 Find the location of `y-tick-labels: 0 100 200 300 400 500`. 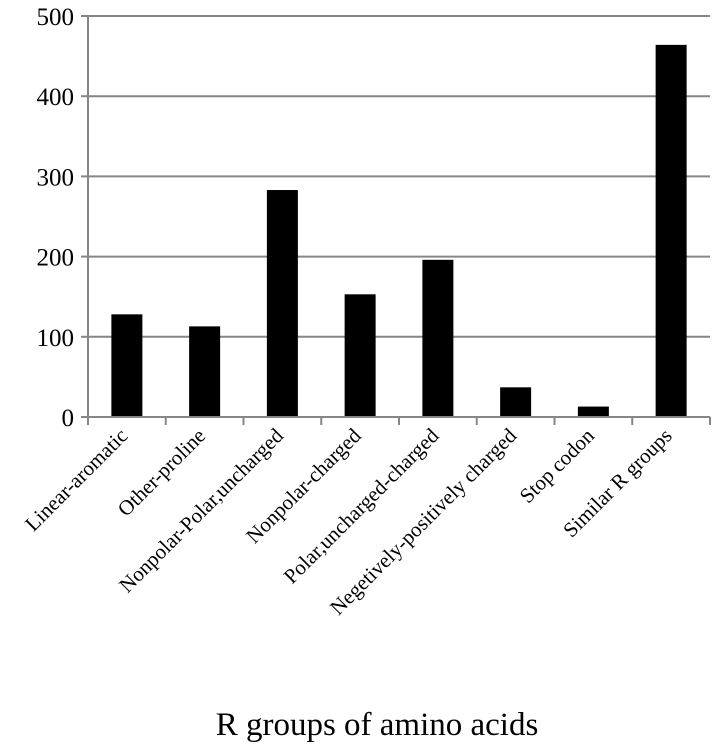

y-tick-labels: 0 100 200 300 400 500 is located at coordinates (56, 218).